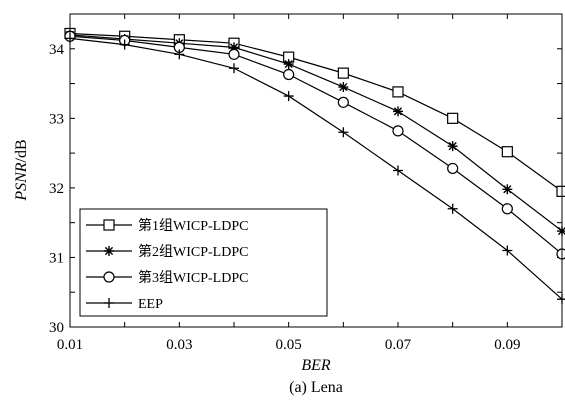 The width and height of the screenshot is (565, 402). I want to click on legend-item: 第2组WICP-LDPC, so click(167, 251).